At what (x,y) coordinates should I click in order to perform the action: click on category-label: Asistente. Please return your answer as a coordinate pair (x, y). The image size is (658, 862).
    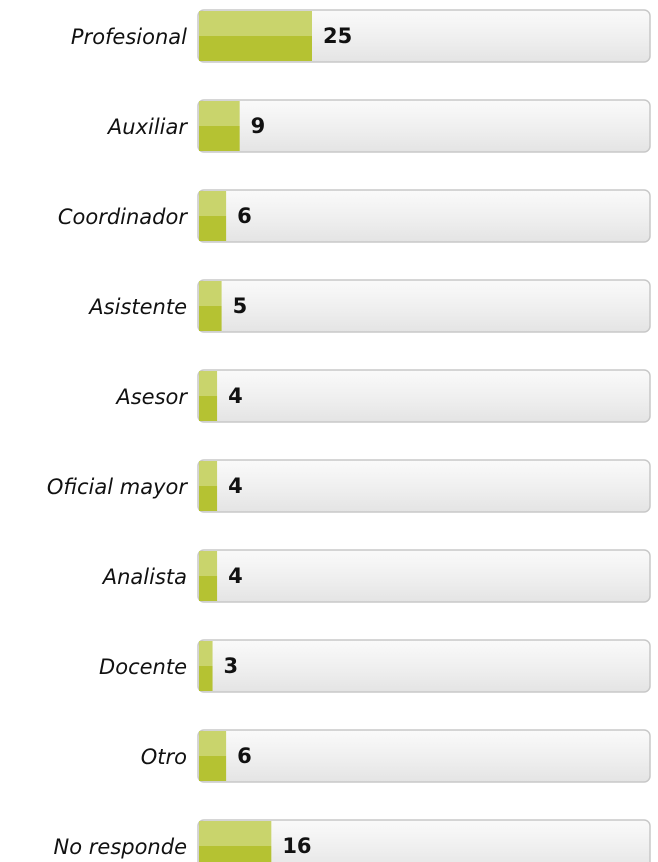
    Looking at the image, I should click on (137, 307).